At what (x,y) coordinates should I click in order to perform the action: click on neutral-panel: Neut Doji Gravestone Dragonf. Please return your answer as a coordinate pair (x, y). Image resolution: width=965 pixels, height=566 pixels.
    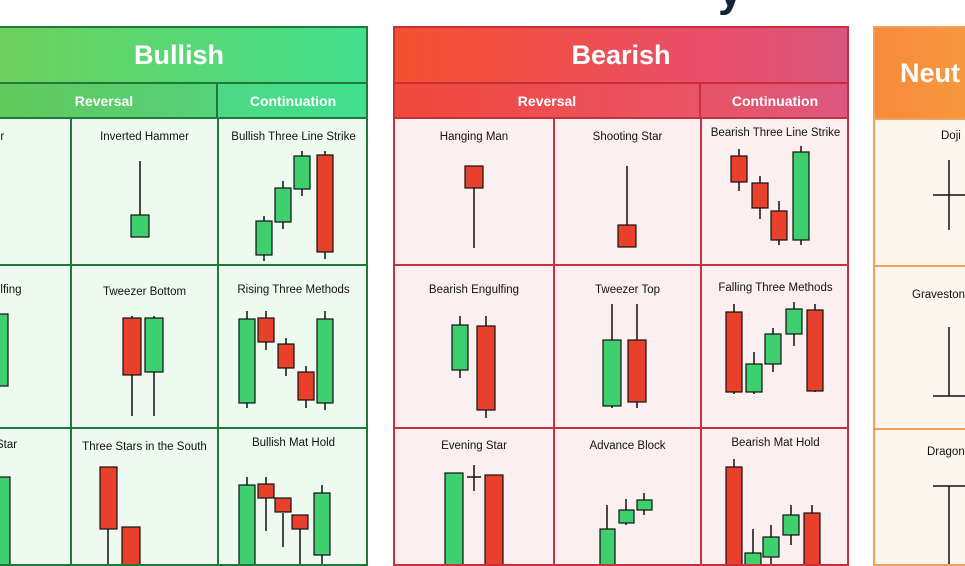
    Looking at the image, I should click on (919, 296).